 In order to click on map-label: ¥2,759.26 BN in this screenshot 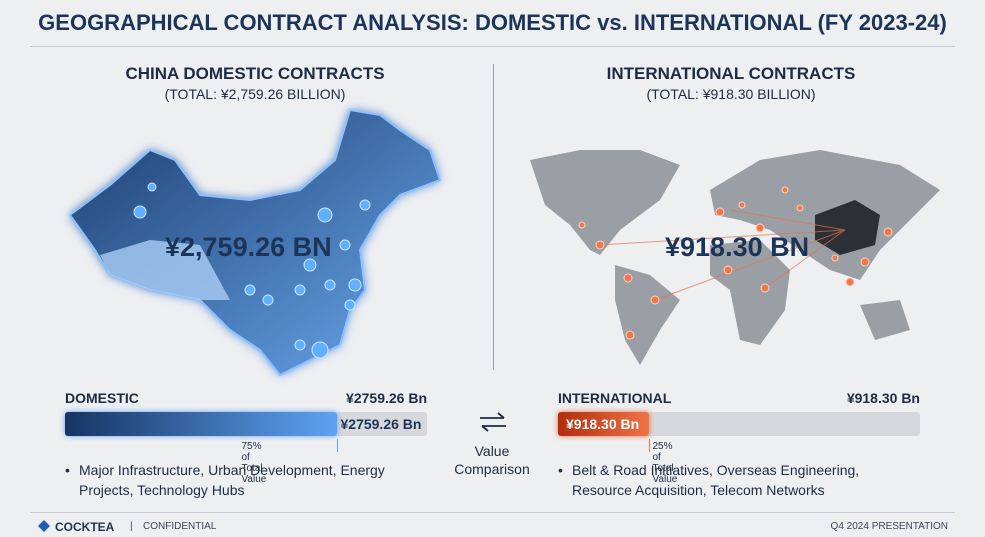, I will do `click(248, 247)`.